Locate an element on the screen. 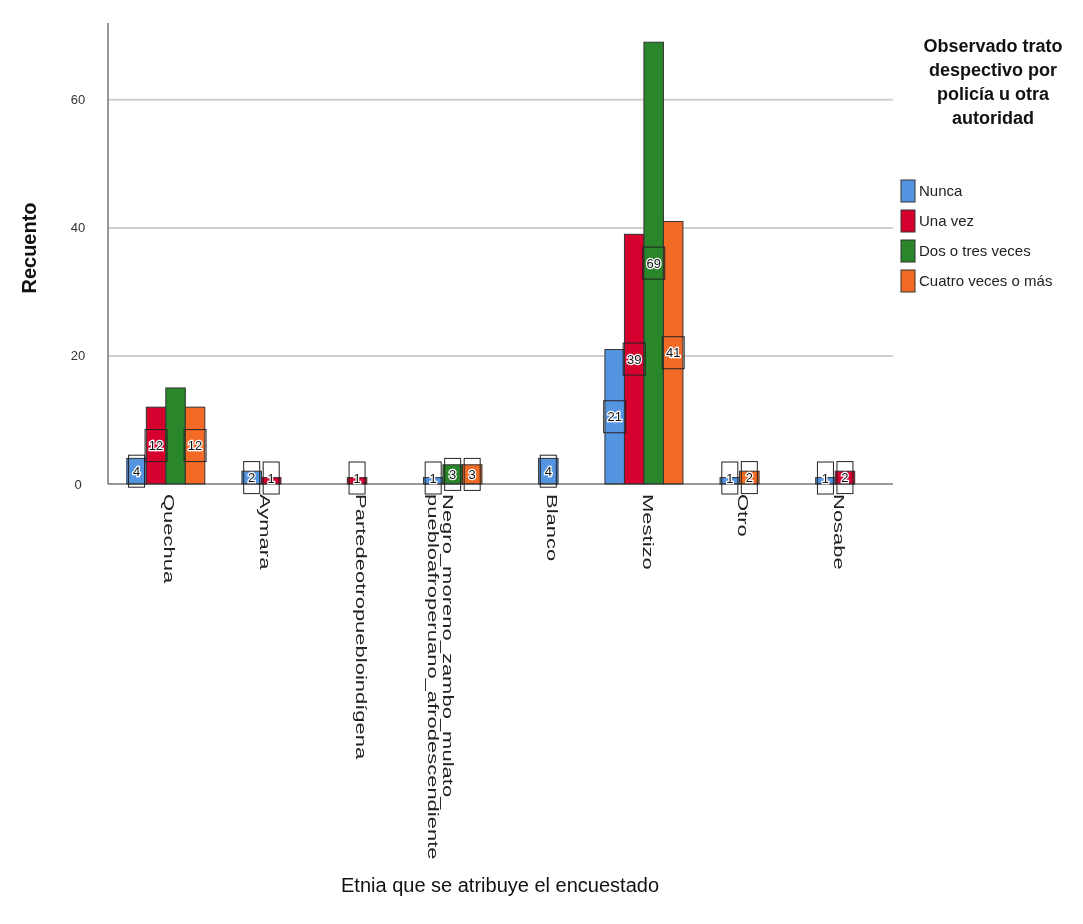  x-axis-title: Etnia que se atribuye el encuestado is located at coordinates (500, 885).